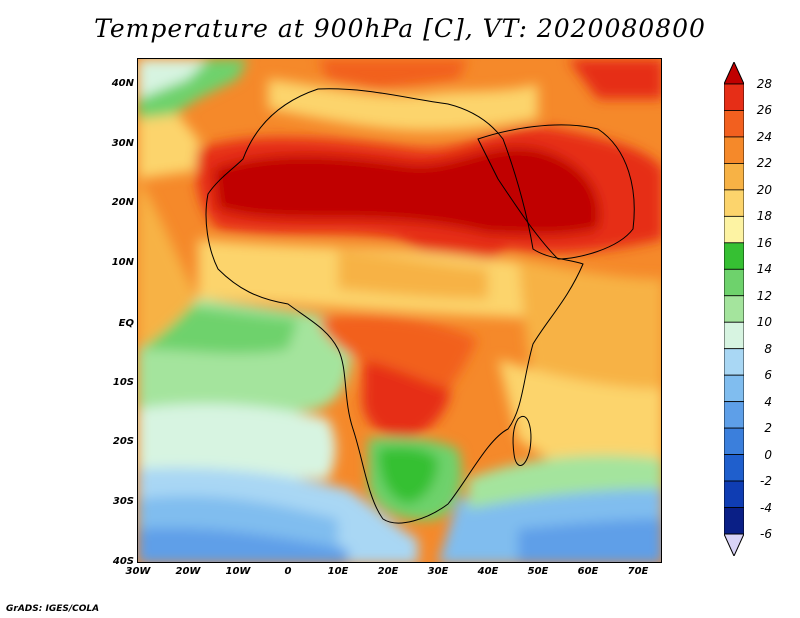 Image resolution: width=800 pixels, height=618 pixels. I want to click on colorbar-label: 8, so click(768, 348).